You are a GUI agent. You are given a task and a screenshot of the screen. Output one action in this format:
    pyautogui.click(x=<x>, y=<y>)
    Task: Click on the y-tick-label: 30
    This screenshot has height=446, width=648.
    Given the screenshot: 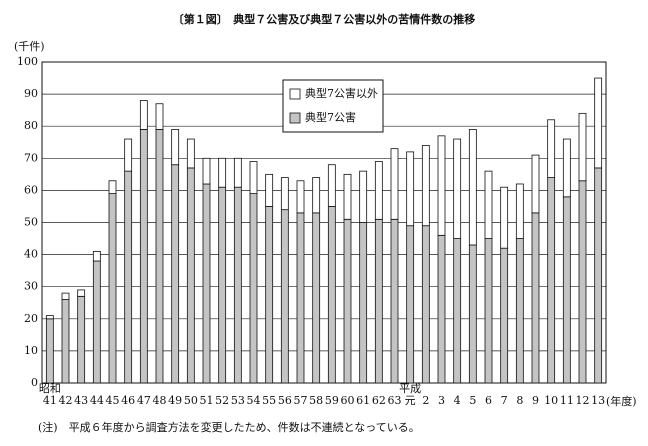 What is the action you would take?
    pyautogui.click(x=31, y=286)
    